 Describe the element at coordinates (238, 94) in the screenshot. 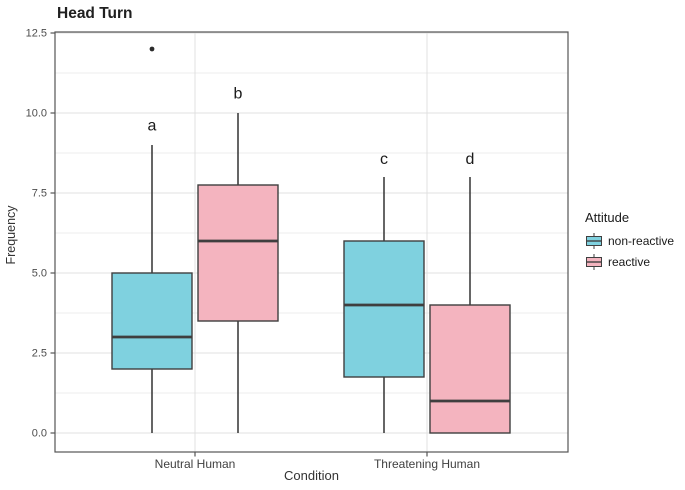

I see `significance-letter-b: b` at that location.